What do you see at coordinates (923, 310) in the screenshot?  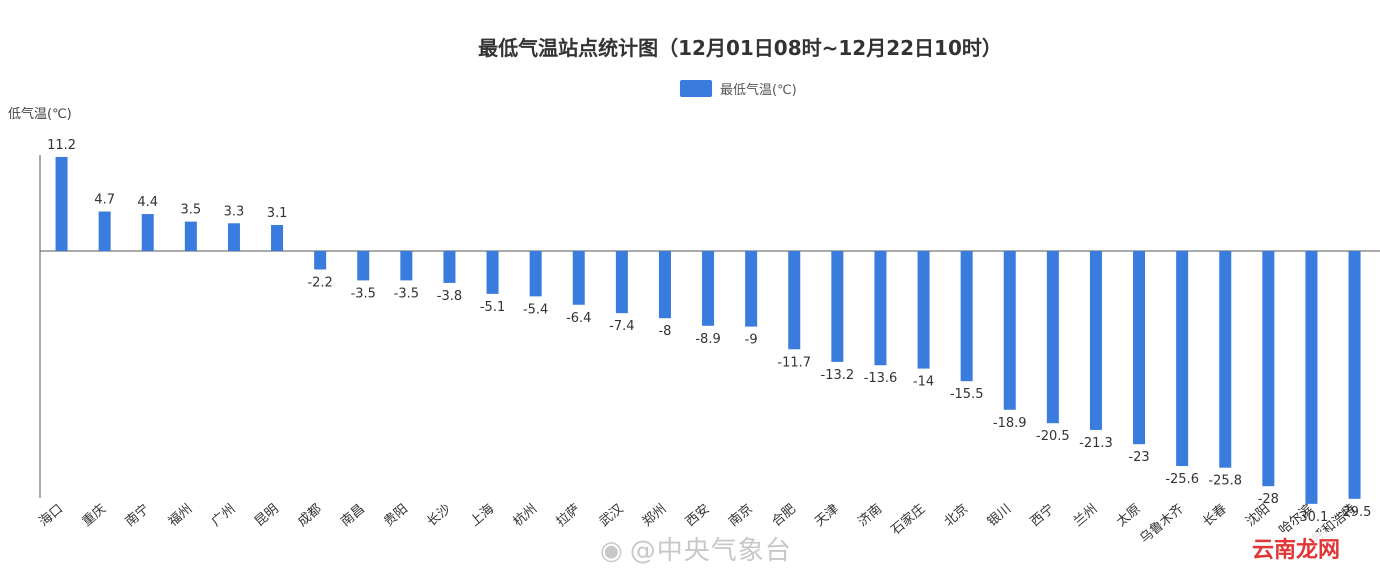 I see `bar-石家庄` at bounding box center [923, 310].